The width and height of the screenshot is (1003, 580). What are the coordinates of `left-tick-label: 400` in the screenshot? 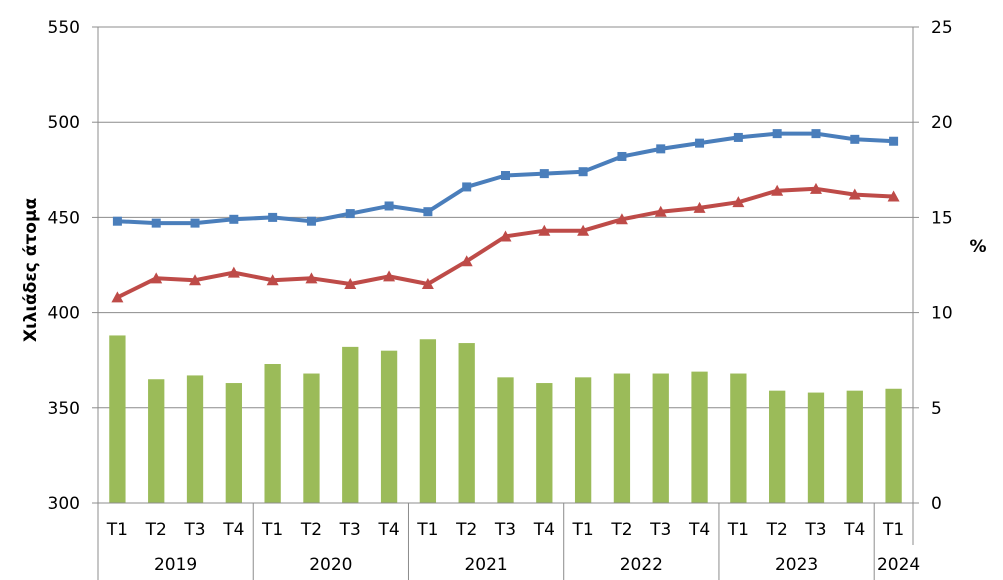 It's located at (64, 314).